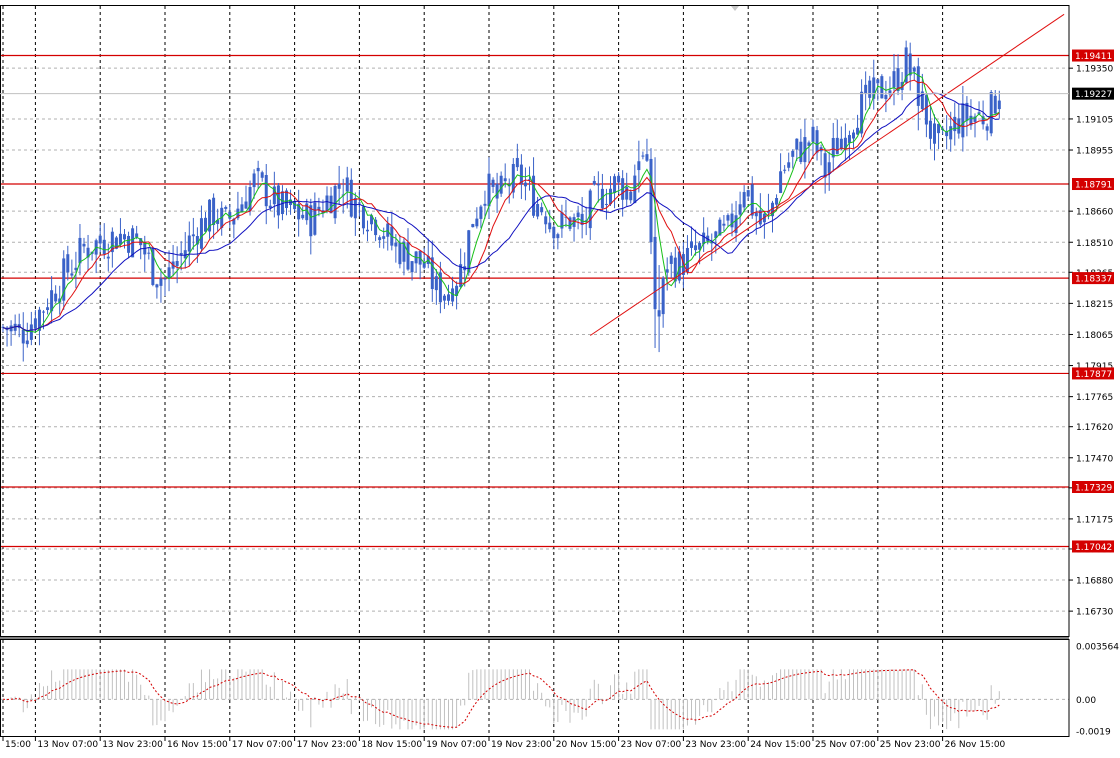 This screenshot has height=758, width=1120. Describe the element at coordinates (501, 698) in the screenshot. I see `osc-signal-line` at that location.